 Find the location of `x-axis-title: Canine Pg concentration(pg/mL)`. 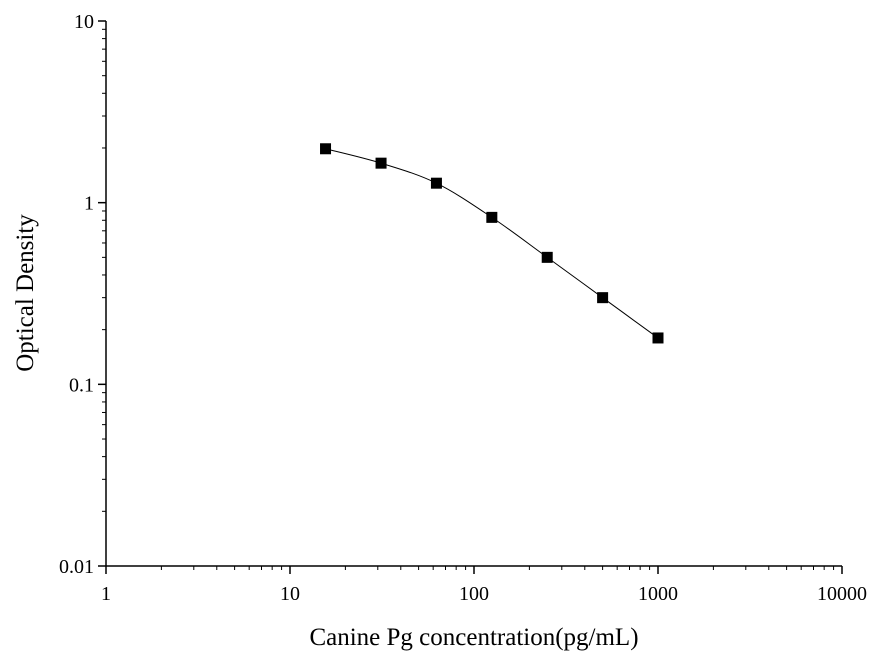

x-axis-title: Canine Pg concentration(pg/mL) is located at coordinates (473, 637).